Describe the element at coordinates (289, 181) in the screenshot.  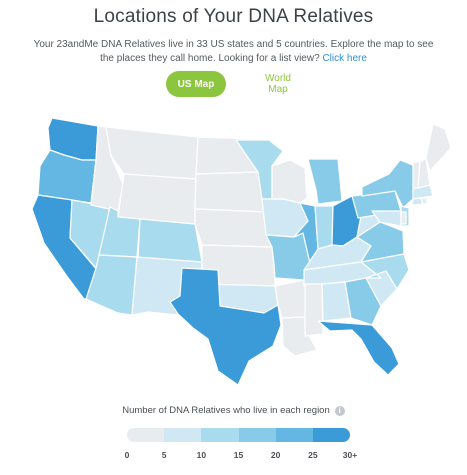
I see `state-wi` at that location.